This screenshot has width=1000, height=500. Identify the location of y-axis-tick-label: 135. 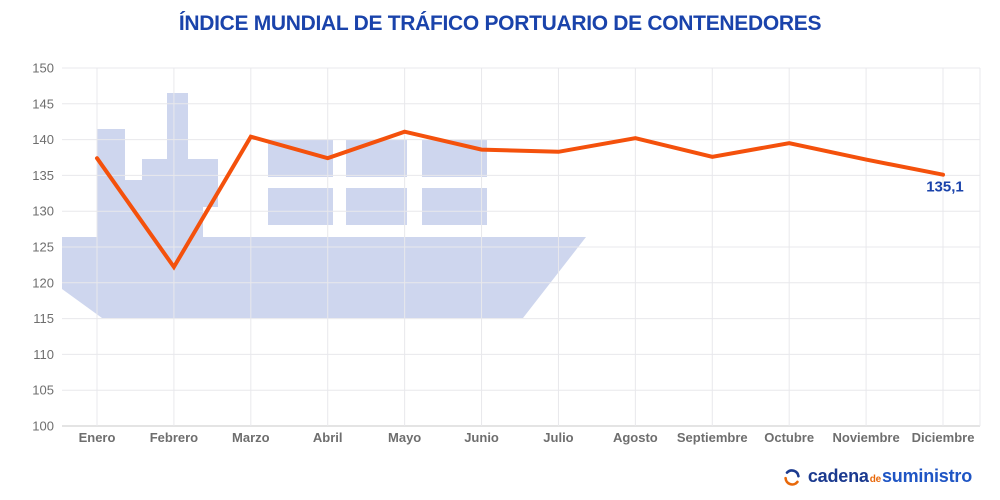
(43, 175).